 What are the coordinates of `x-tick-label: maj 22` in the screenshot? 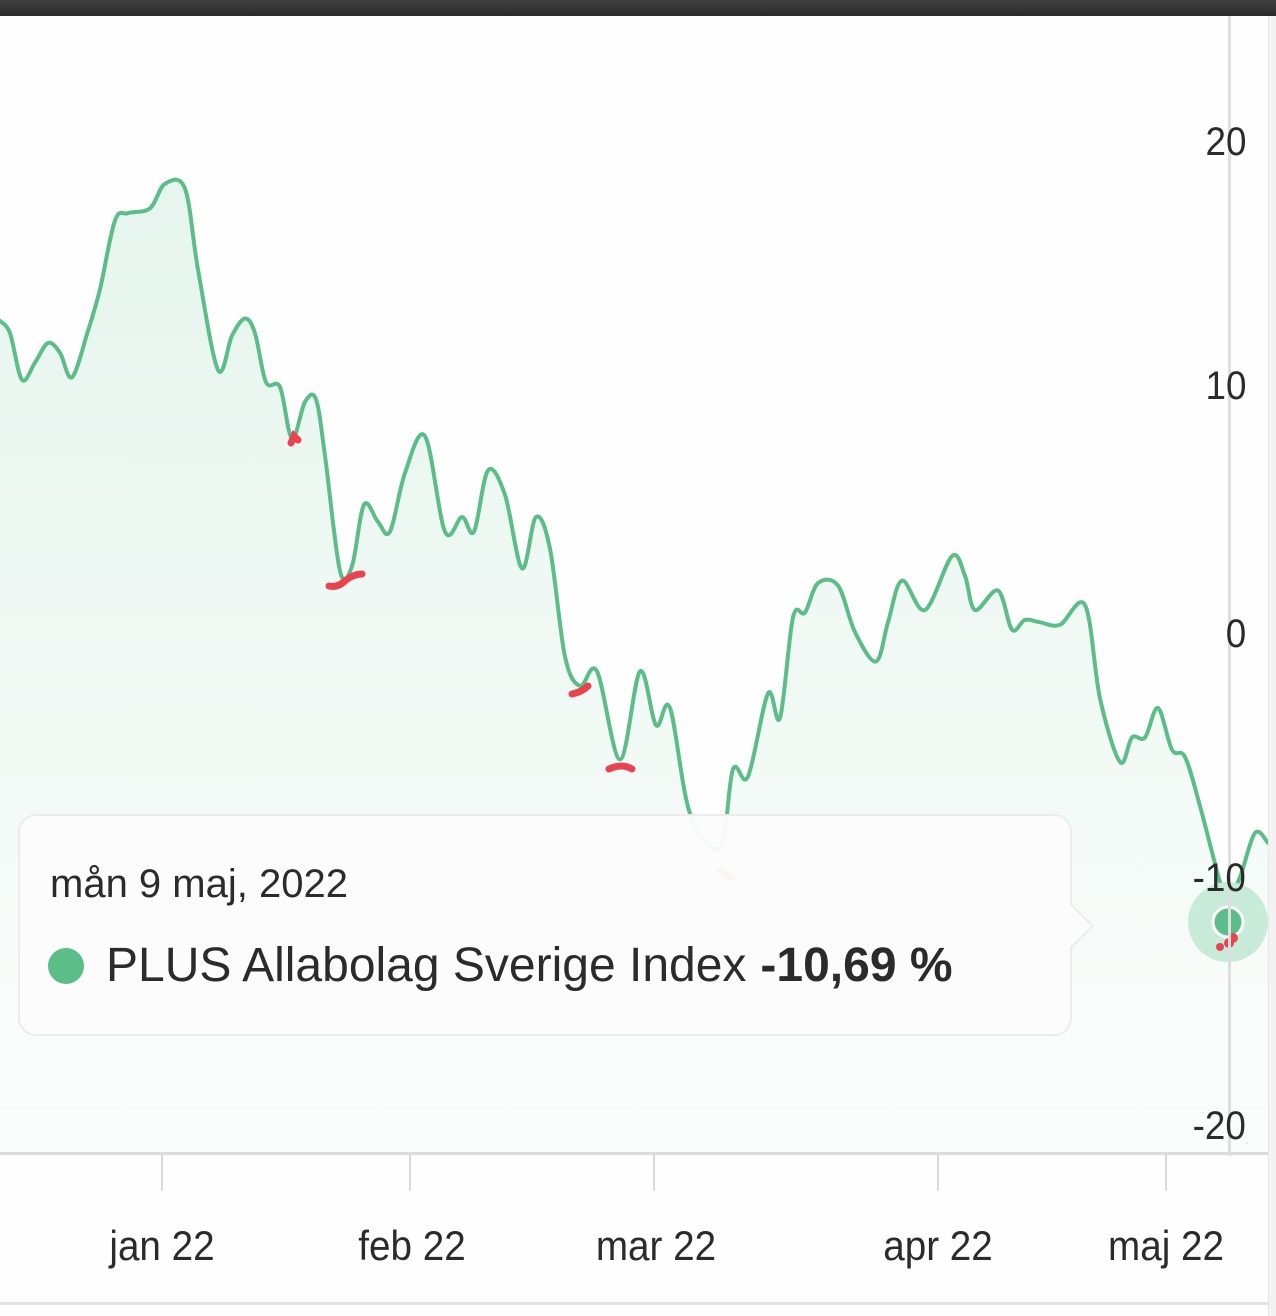 It's located at (1166, 1245).